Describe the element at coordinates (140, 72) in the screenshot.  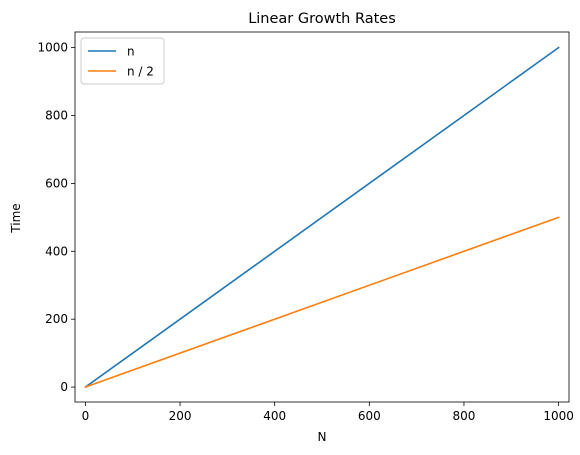
I see `legend-label-2: n / 2` at that location.